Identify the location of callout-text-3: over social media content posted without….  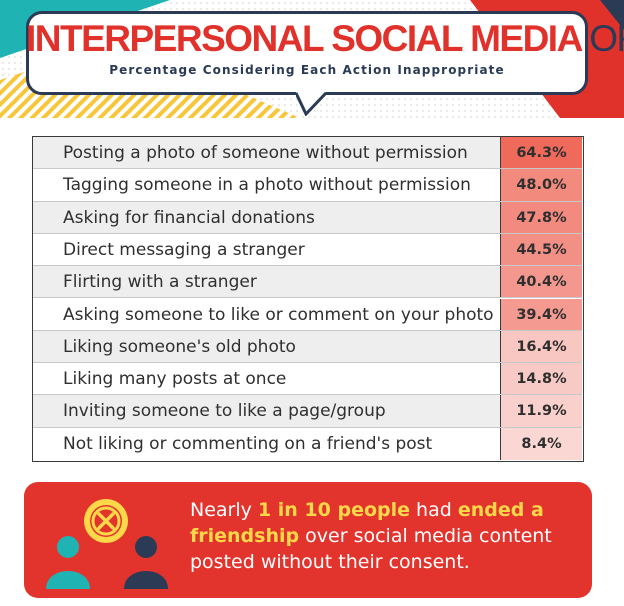
(371, 549).